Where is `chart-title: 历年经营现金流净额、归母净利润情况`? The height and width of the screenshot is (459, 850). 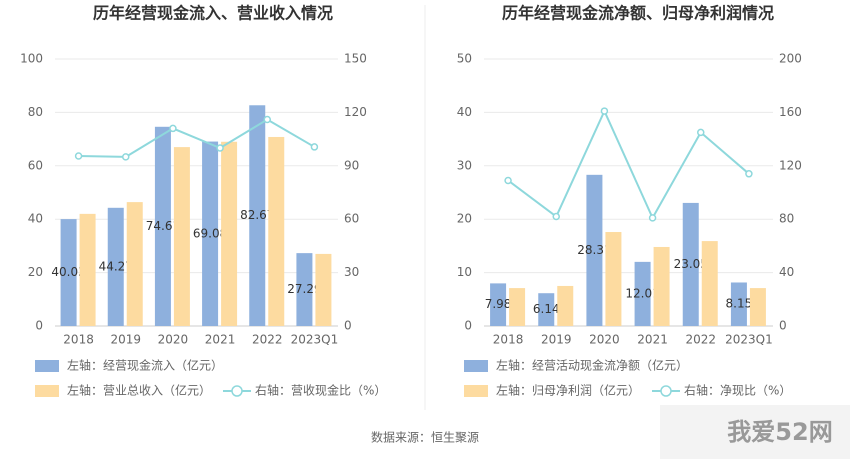
chart-title: 历年经营现金流净额、归母净利润情况 is located at coordinates (638, 13).